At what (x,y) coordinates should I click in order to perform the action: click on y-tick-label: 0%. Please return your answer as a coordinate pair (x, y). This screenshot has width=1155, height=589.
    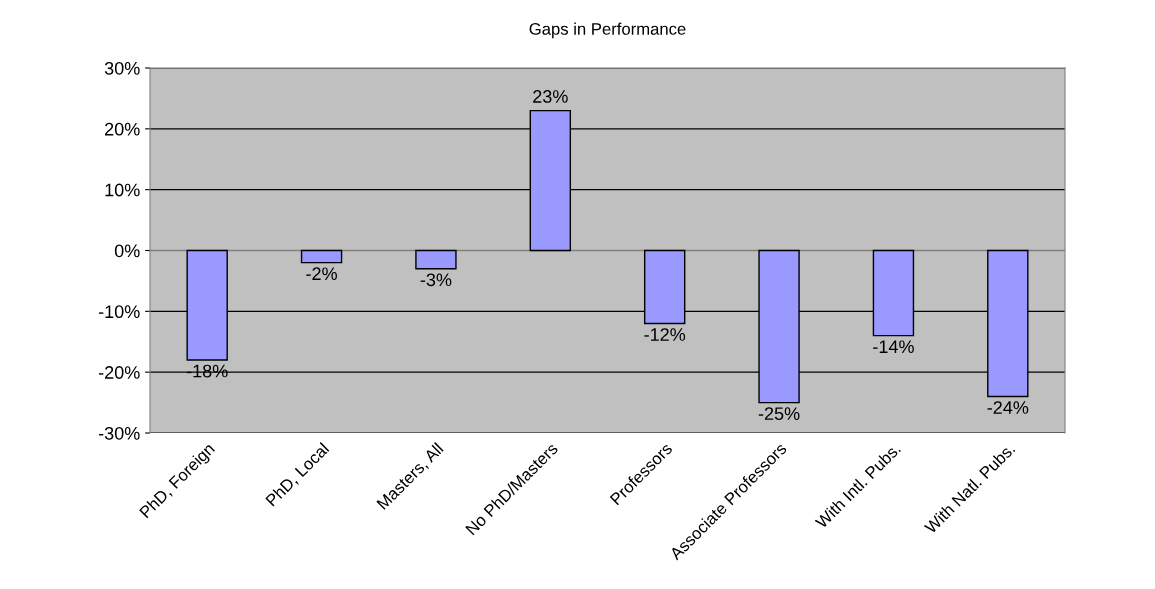
    Looking at the image, I should click on (127, 251).